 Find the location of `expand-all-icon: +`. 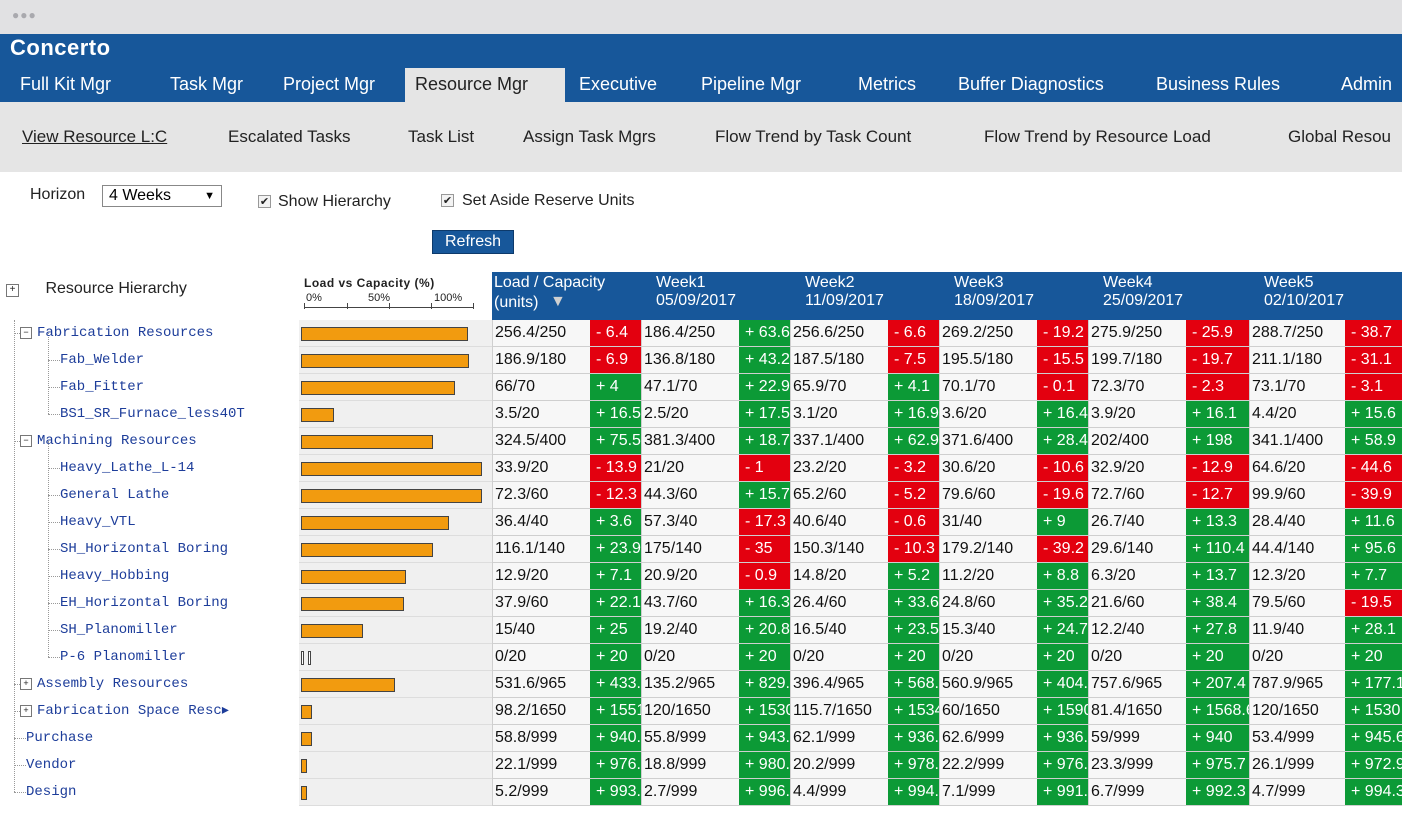

expand-all-icon: + is located at coordinates (12, 290).